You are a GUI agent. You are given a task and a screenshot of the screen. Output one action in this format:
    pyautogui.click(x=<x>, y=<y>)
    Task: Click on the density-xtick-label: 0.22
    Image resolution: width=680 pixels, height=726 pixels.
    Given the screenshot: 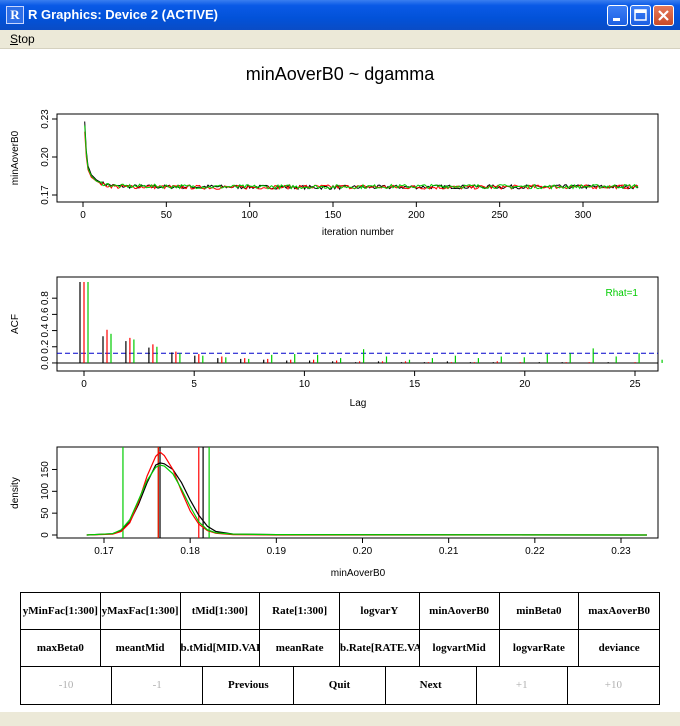 What is the action you would take?
    pyautogui.click(x=535, y=551)
    